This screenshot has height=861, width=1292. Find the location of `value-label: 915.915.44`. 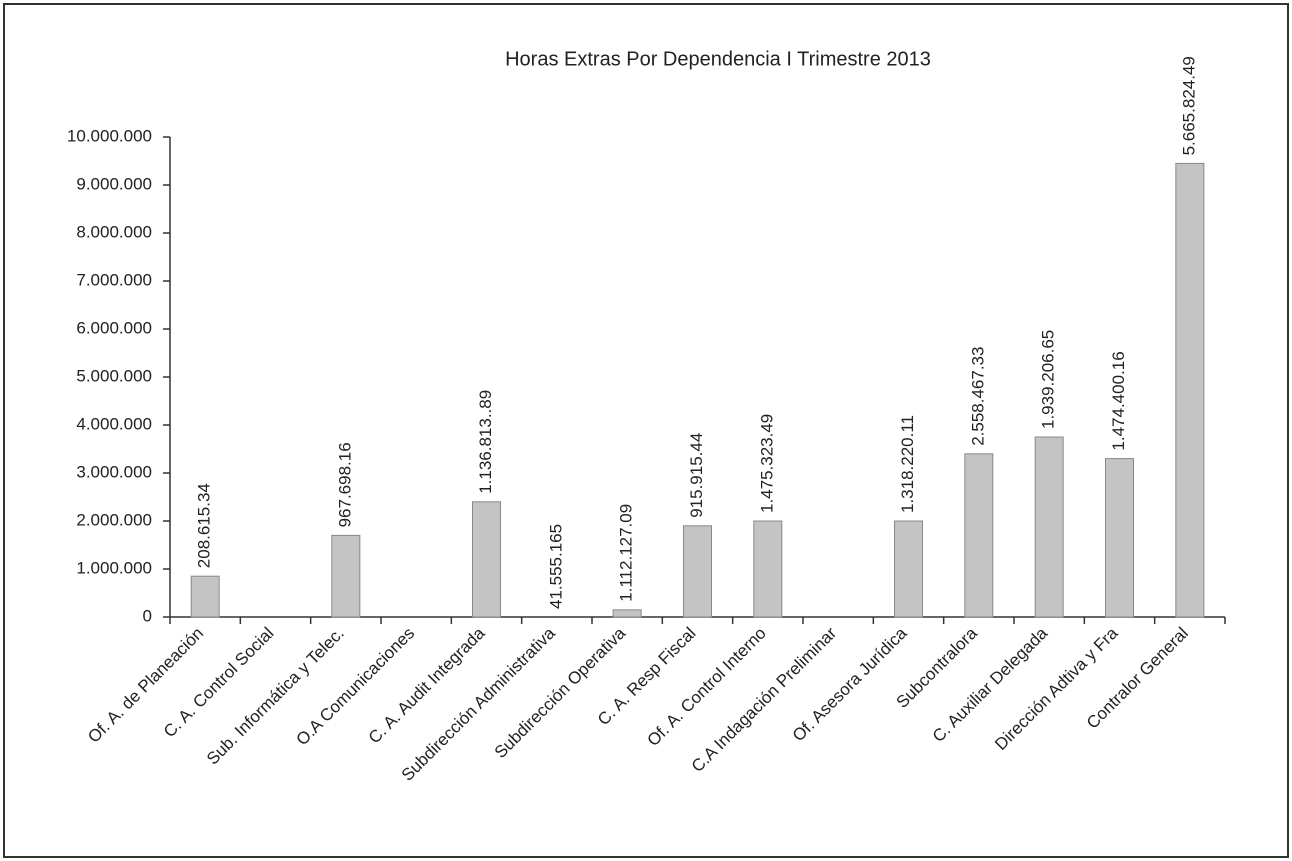

value-label: 915.915.44 is located at coordinates (696, 475).